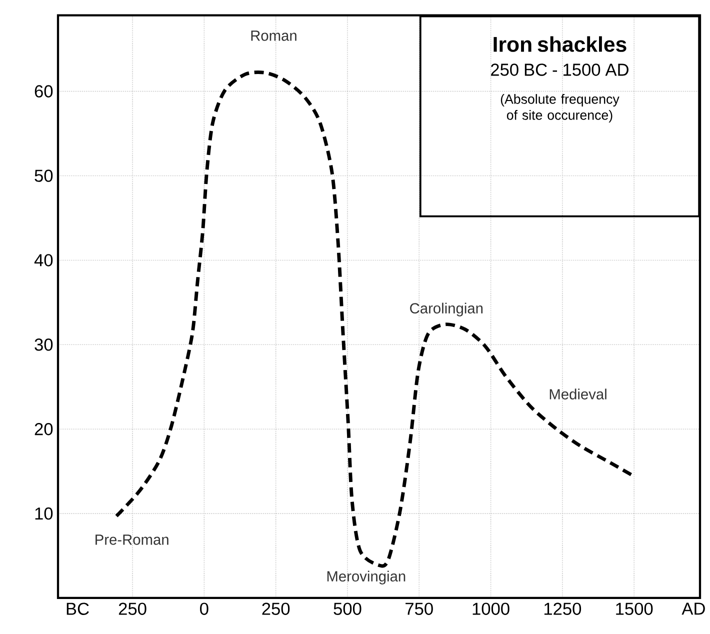 The width and height of the screenshot is (710, 634). I want to click on annotation: (Absolute frequency of site occurence), so click(560, 108).